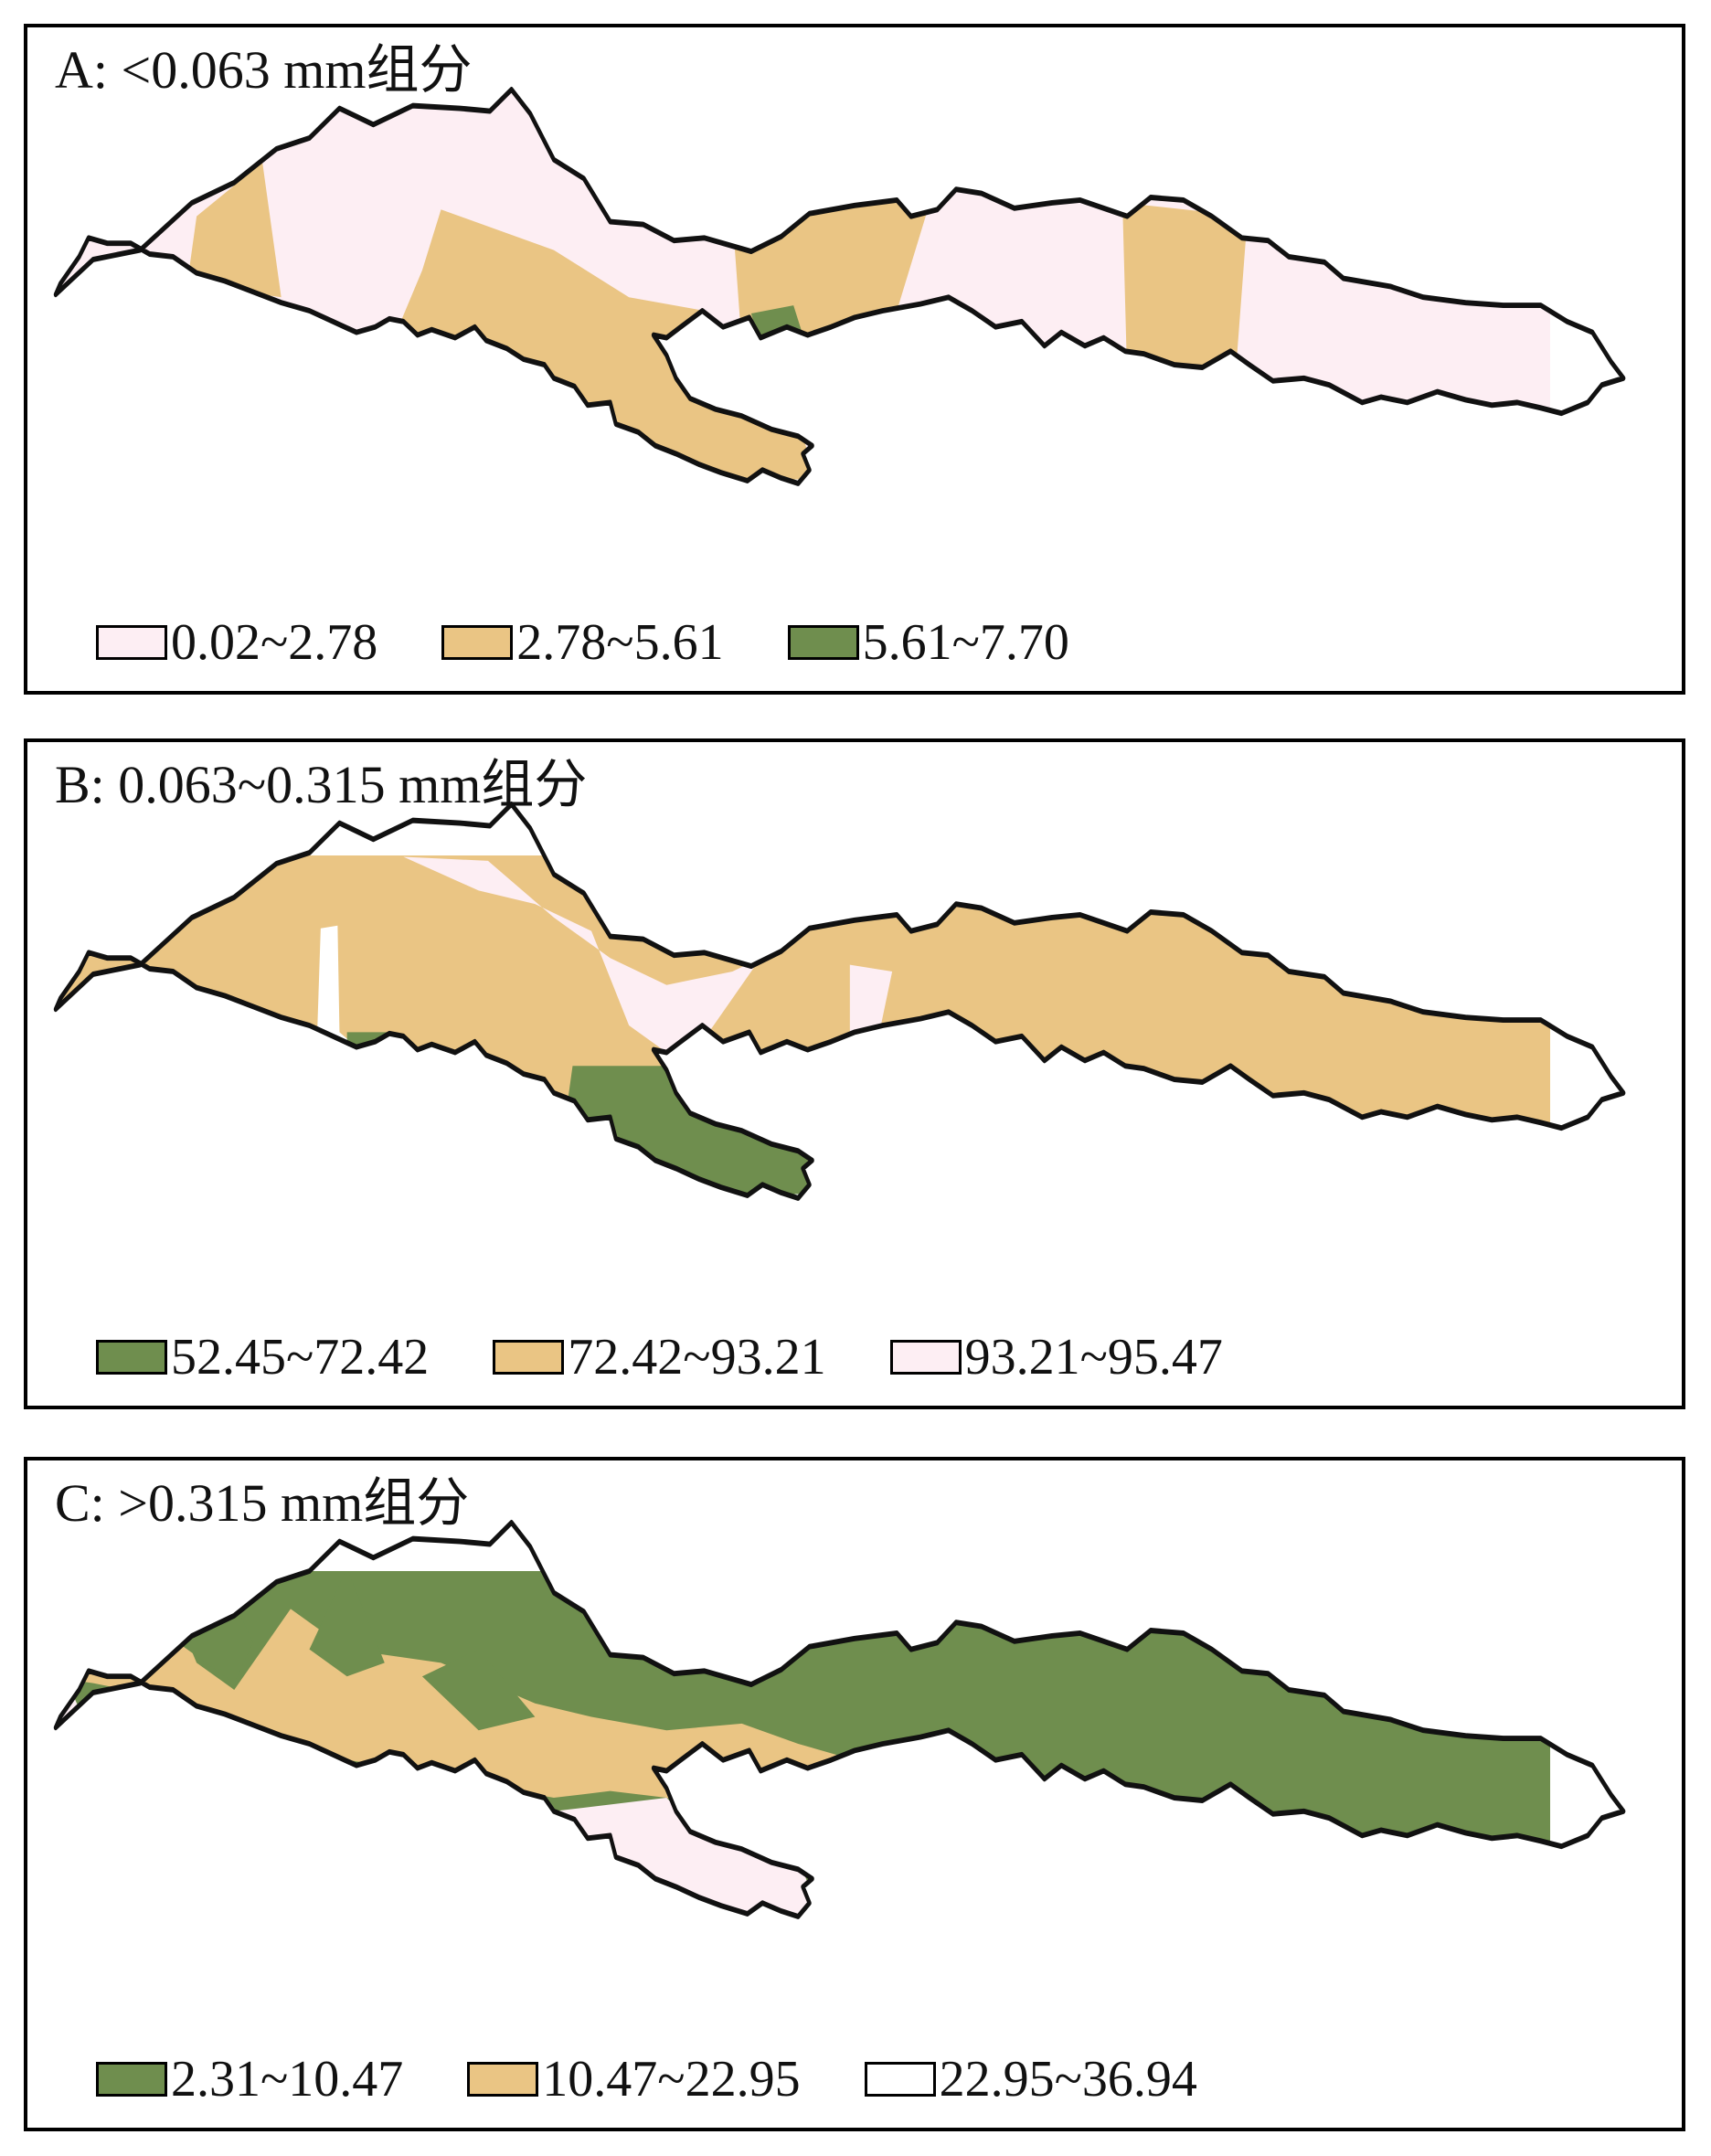 This screenshot has width=1711, height=2156. I want to click on legend-label: 52.45~72.42, so click(301, 1357).